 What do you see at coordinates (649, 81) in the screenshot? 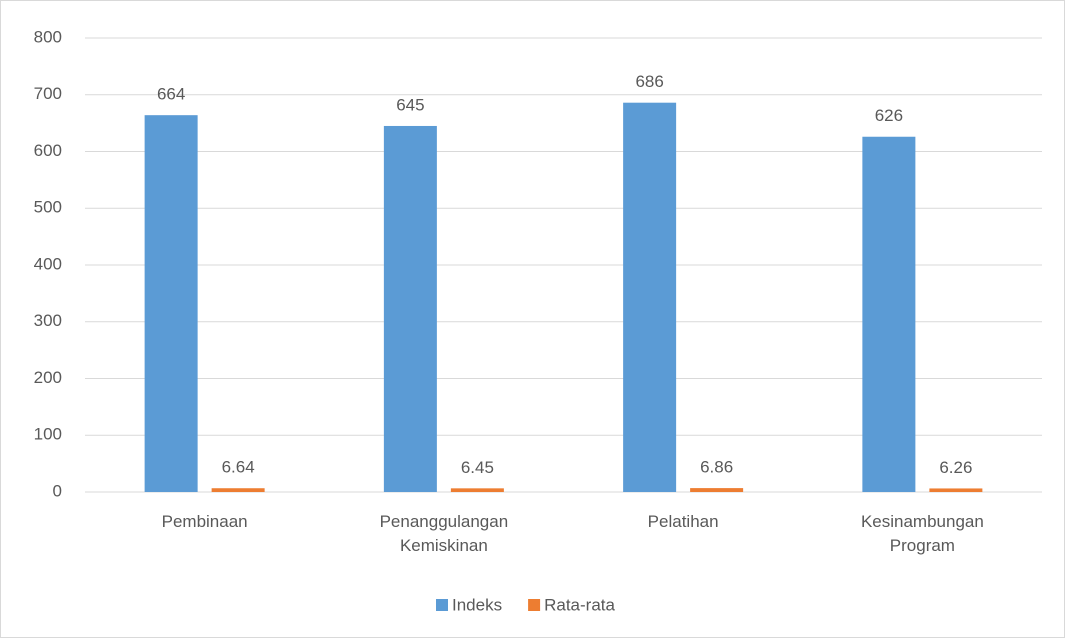
I see `data-label: 686` at bounding box center [649, 81].